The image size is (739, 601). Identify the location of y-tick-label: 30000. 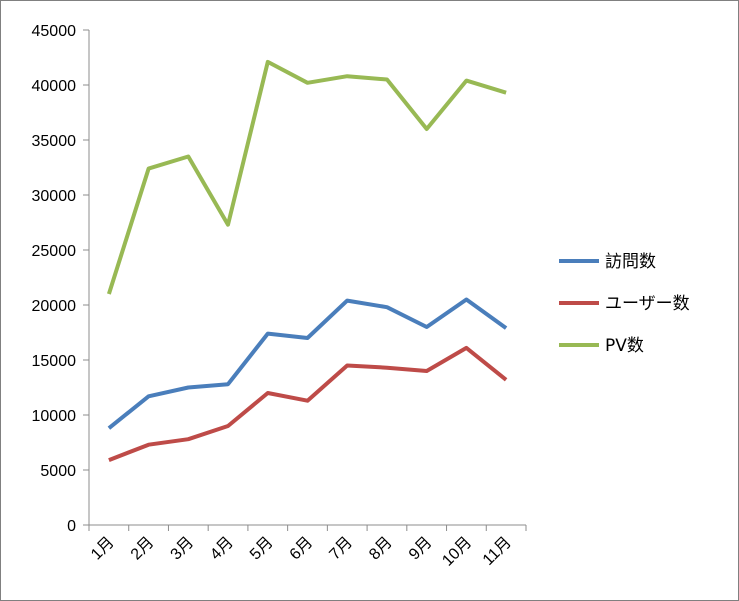
(54, 196).